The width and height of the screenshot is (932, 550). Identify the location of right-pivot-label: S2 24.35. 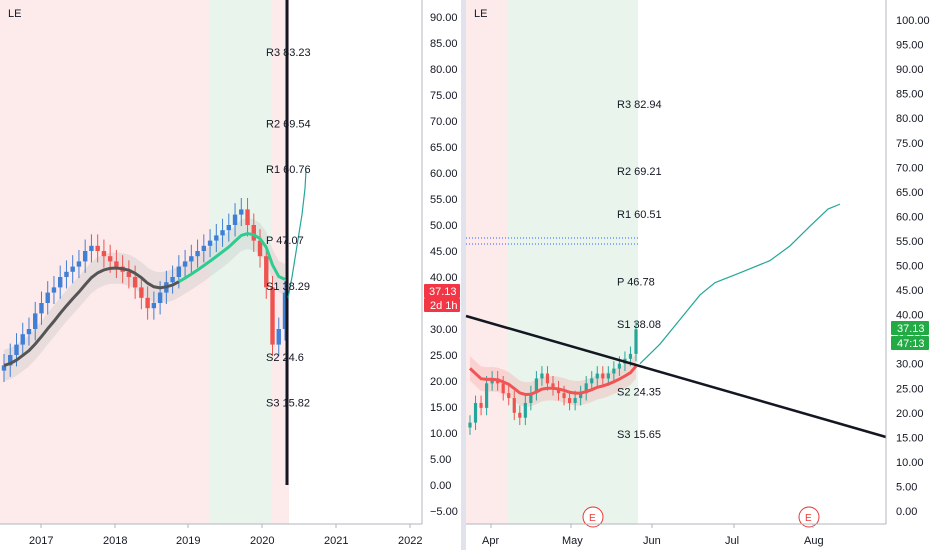
(639, 392).